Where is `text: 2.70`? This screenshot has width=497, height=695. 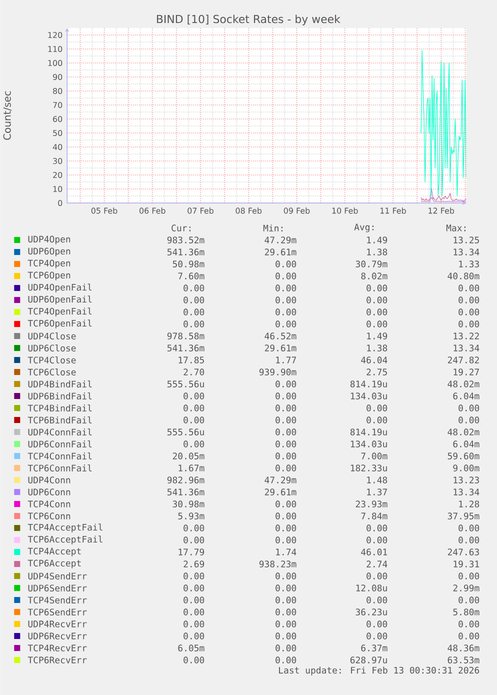
text: 2.70 is located at coordinates (194, 372).